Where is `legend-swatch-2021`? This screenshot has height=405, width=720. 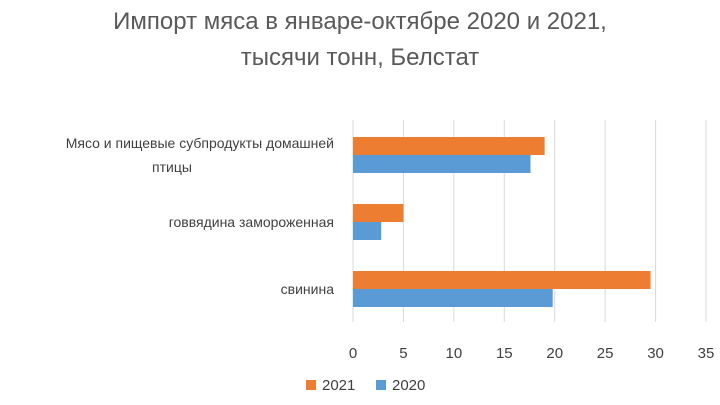 legend-swatch-2021 is located at coordinates (311, 385).